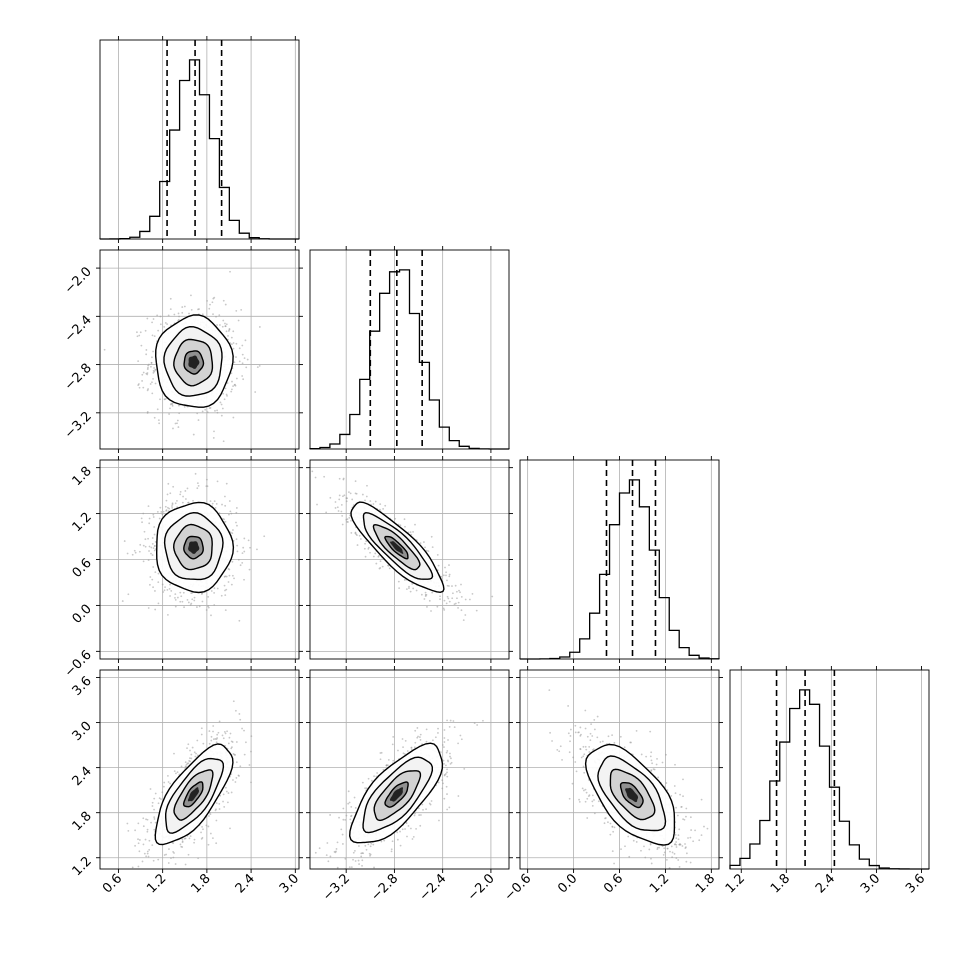 This screenshot has height=970, width=970. Describe the element at coordinates (567, 883) in the screenshot. I see `x-tick-label: 0.0` at that location.